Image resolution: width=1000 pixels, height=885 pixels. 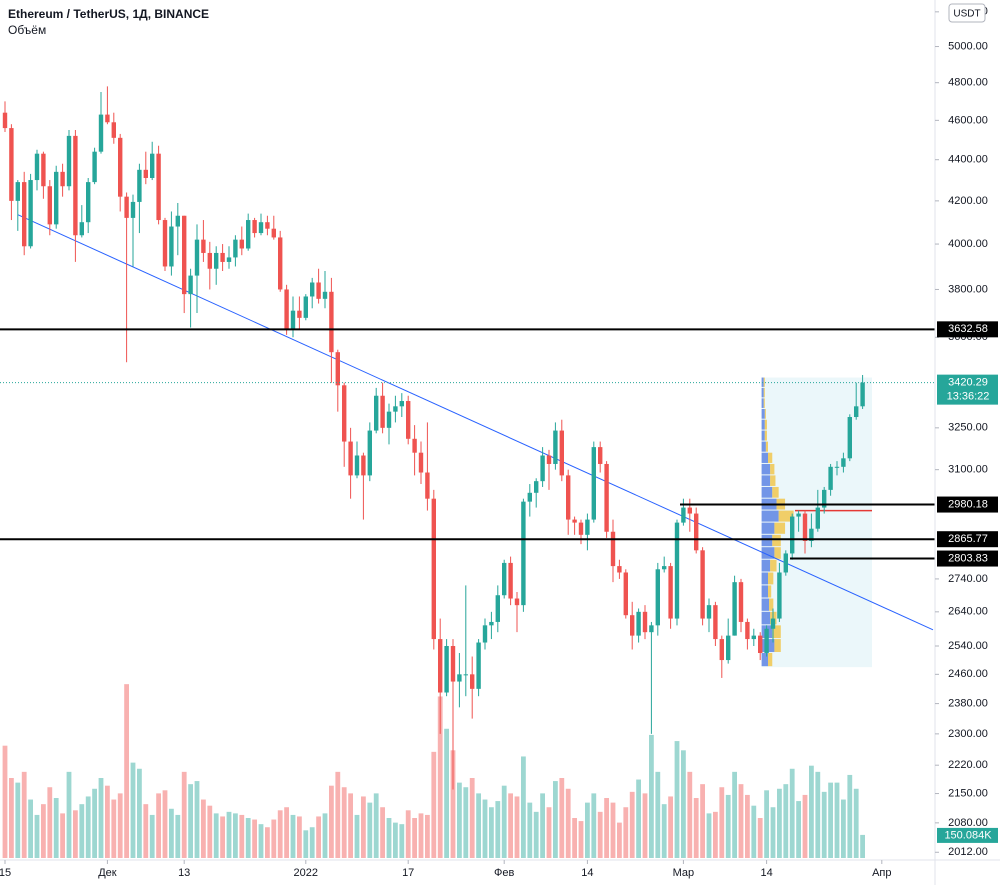 I want to click on y-tick-label: 3800.00, so click(x=968, y=289).